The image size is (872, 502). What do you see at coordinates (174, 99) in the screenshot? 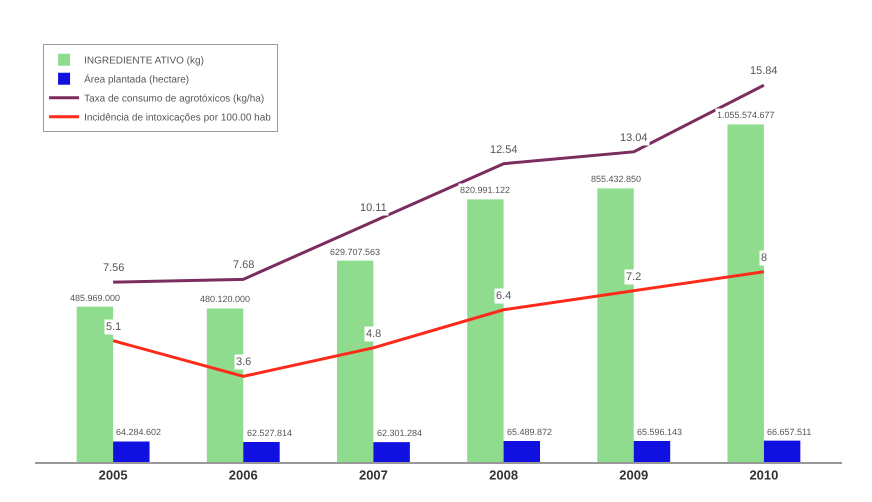
I see `legend-label: Taxa de consumo de agrotóxicos (kg/ha)` at bounding box center [174, 99].